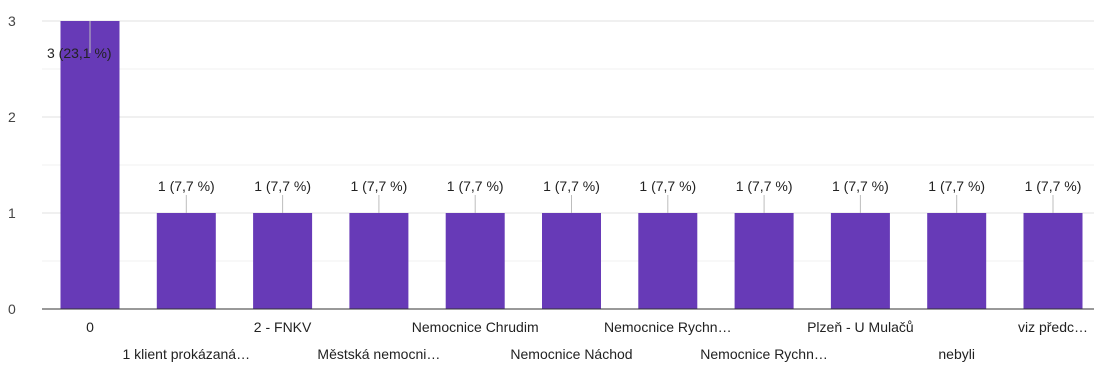 This screenshot has width=1096, height=367. Describe the element at coordinates (12, 21) in the screenshot. I see `y-tick-label: 3` at that location.